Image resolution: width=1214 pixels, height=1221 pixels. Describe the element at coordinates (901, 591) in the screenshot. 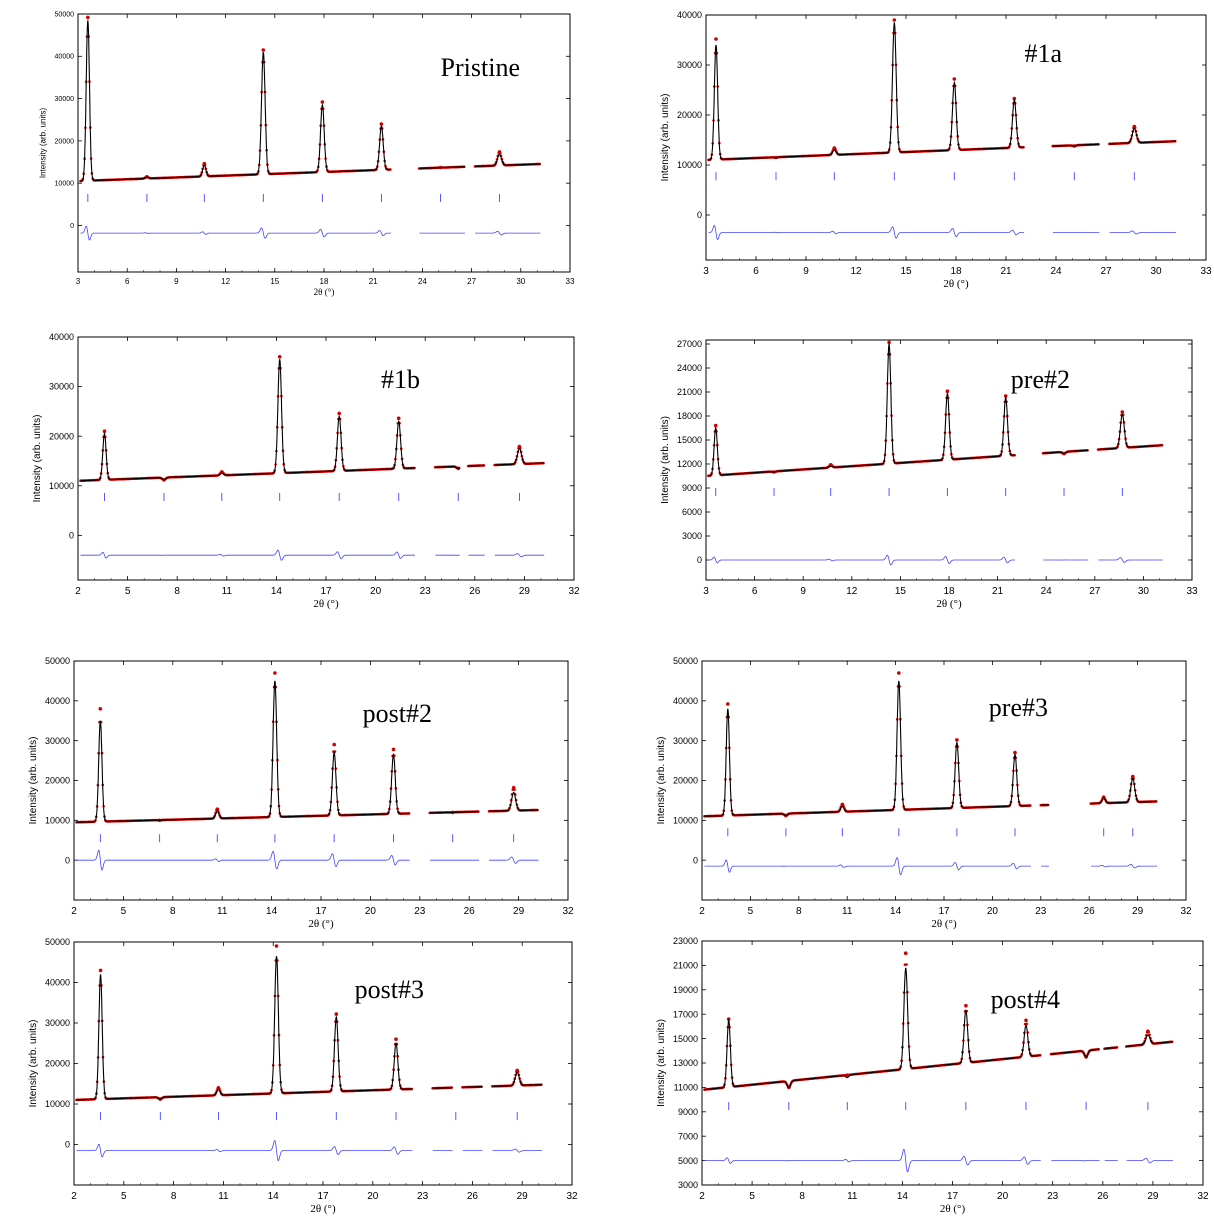

I see `x-tick-label: 15` at that location.